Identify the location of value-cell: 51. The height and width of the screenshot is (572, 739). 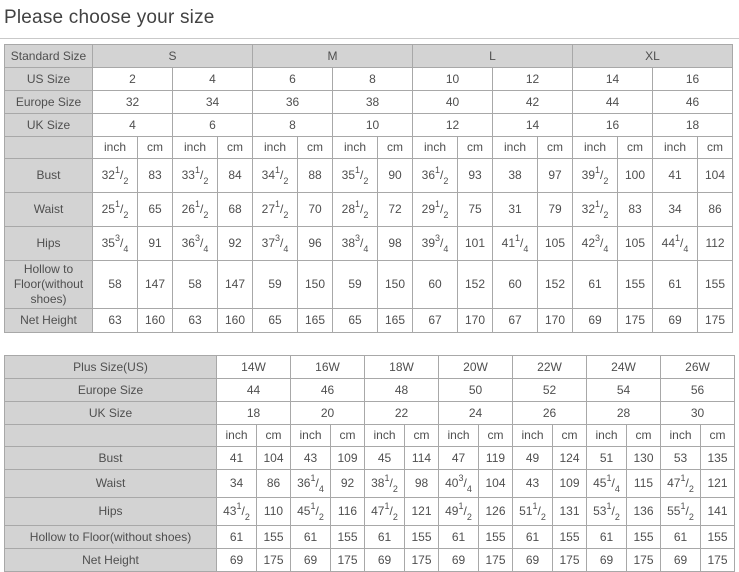
(606, 458).